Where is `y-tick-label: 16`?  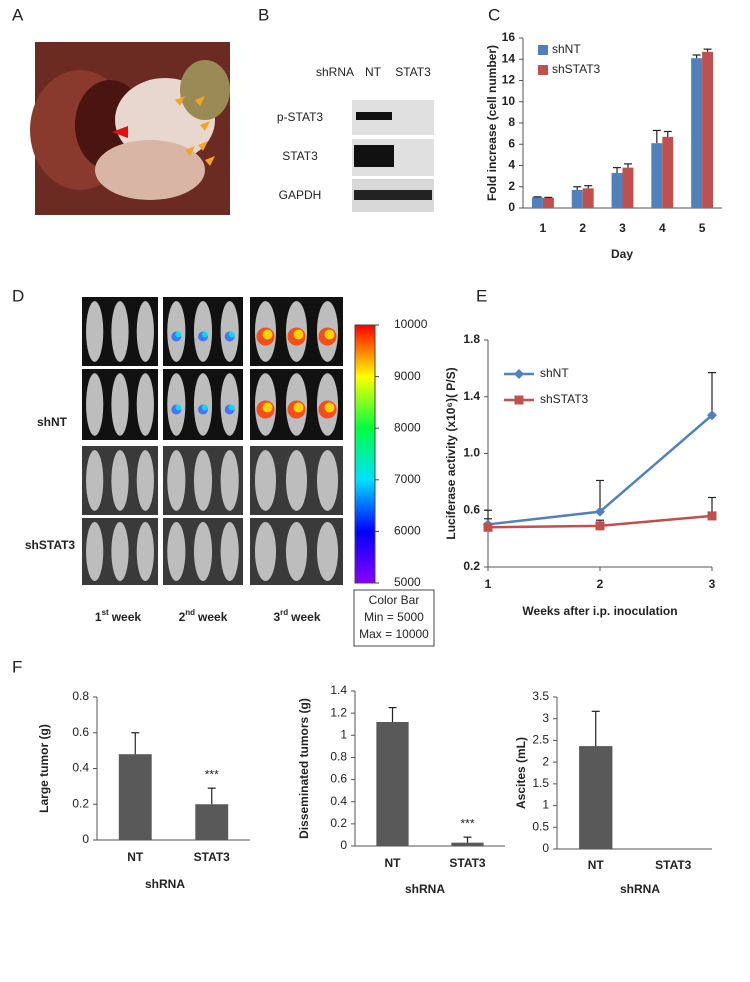
y-tick-label: 16 is located at coordinates (509, 37).